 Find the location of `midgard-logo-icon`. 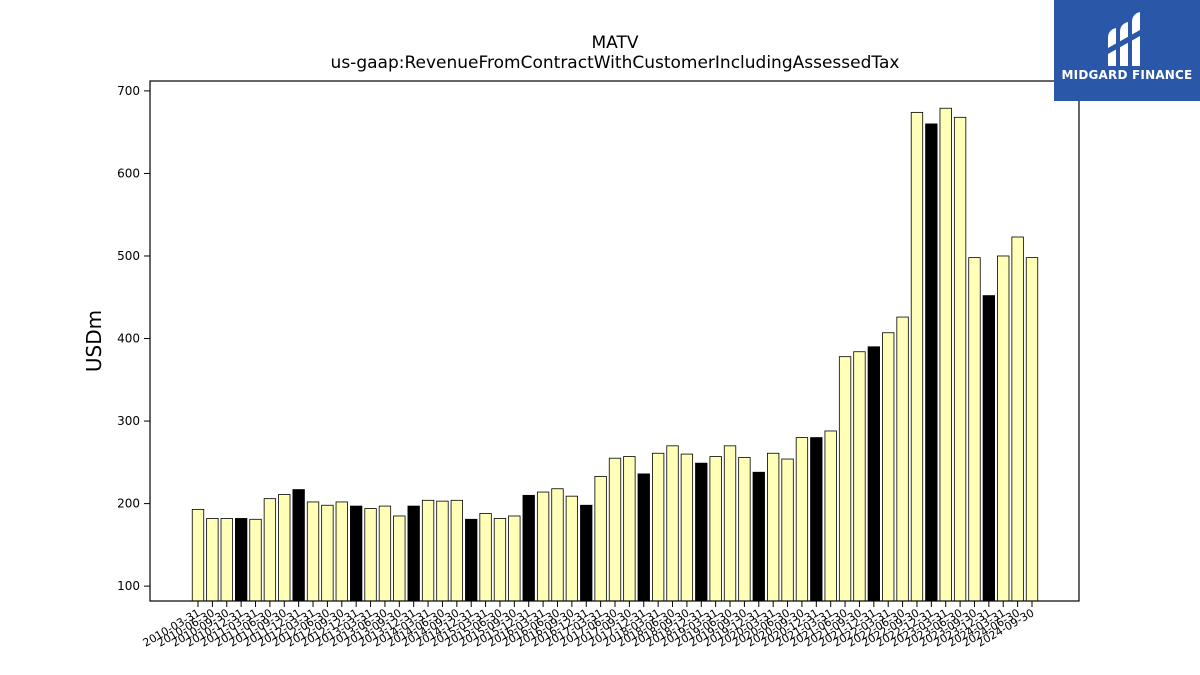

midgard-logo-icon is located at coordinates (1124, 39).